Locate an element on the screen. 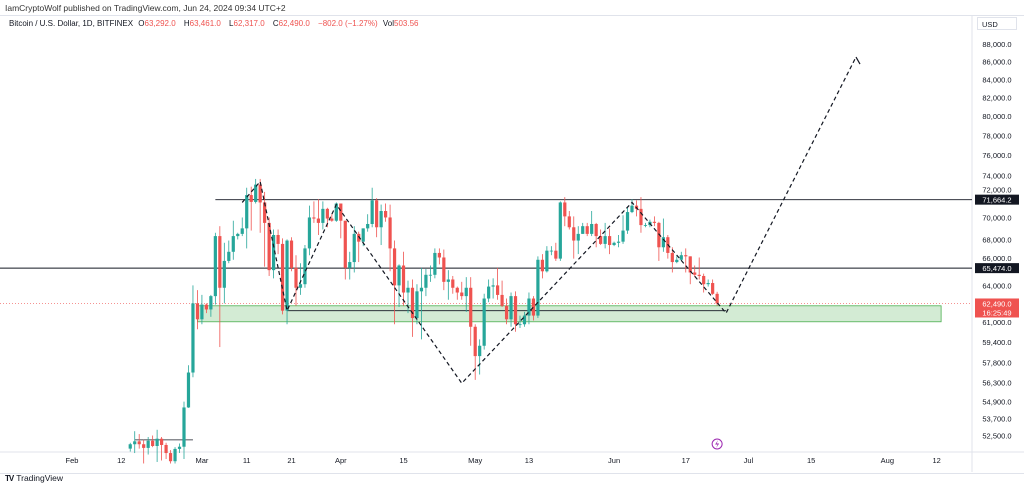  lightning-icon is located at coordinates (717, 444).